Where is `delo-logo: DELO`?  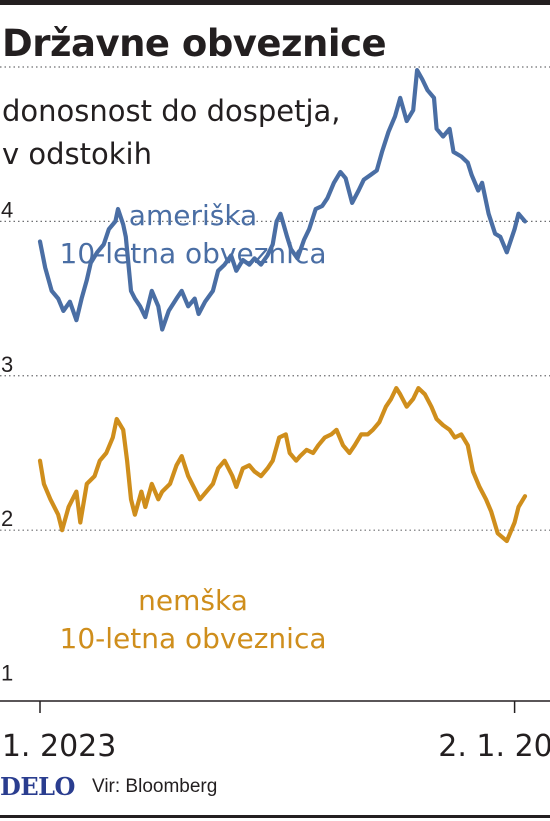 delo-logo: DELO is located at coordinates (37, 786).